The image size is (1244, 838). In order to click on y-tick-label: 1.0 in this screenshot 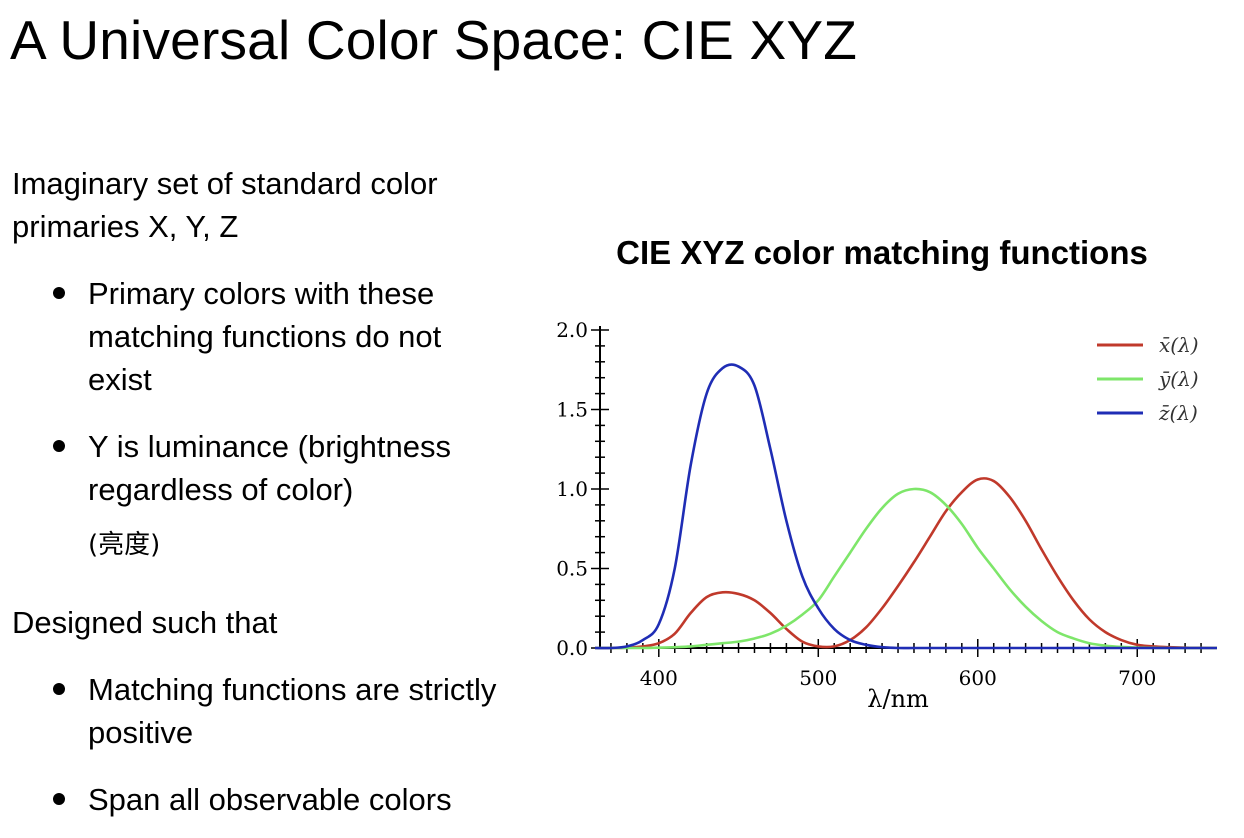, I will do `click(572, 489)`.